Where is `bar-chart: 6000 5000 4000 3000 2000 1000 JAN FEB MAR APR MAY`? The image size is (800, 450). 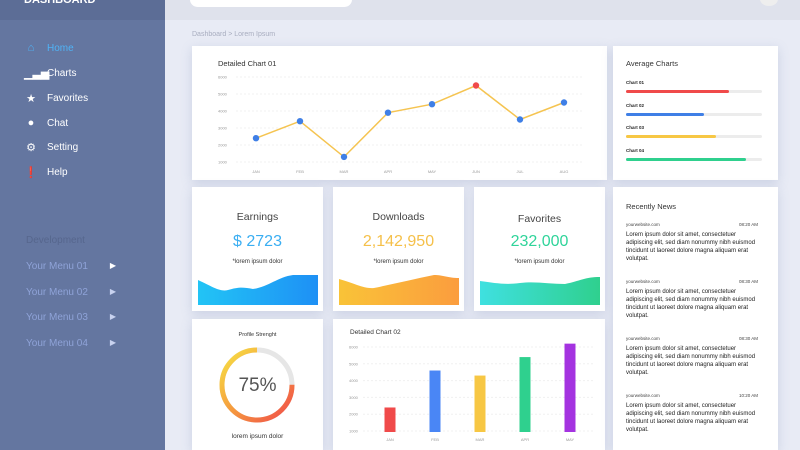 bar-chart: 6000 5000 4000 3000 2000 1000 JAN FEB MAR APR MAY is located at coordinates (472, 392).